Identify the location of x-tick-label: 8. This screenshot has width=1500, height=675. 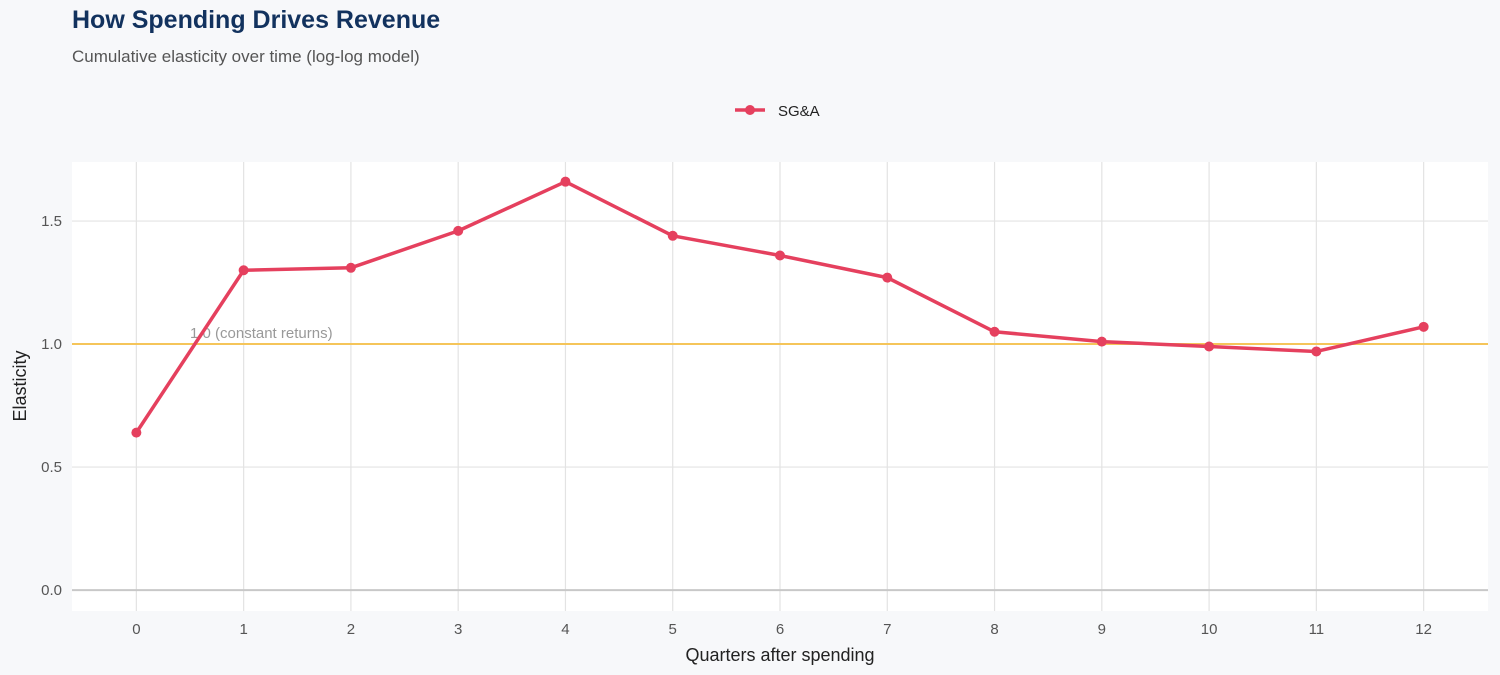
(994, 629).